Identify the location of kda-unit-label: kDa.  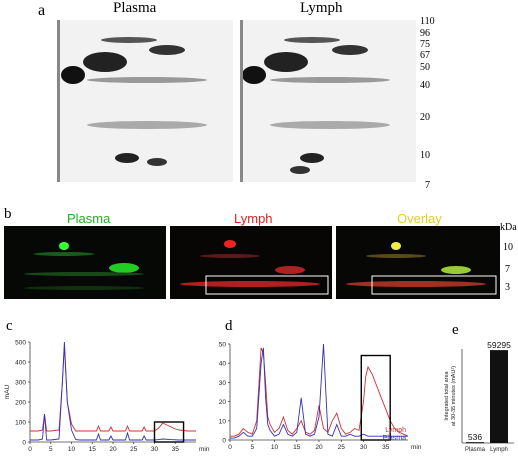
(508, 227).